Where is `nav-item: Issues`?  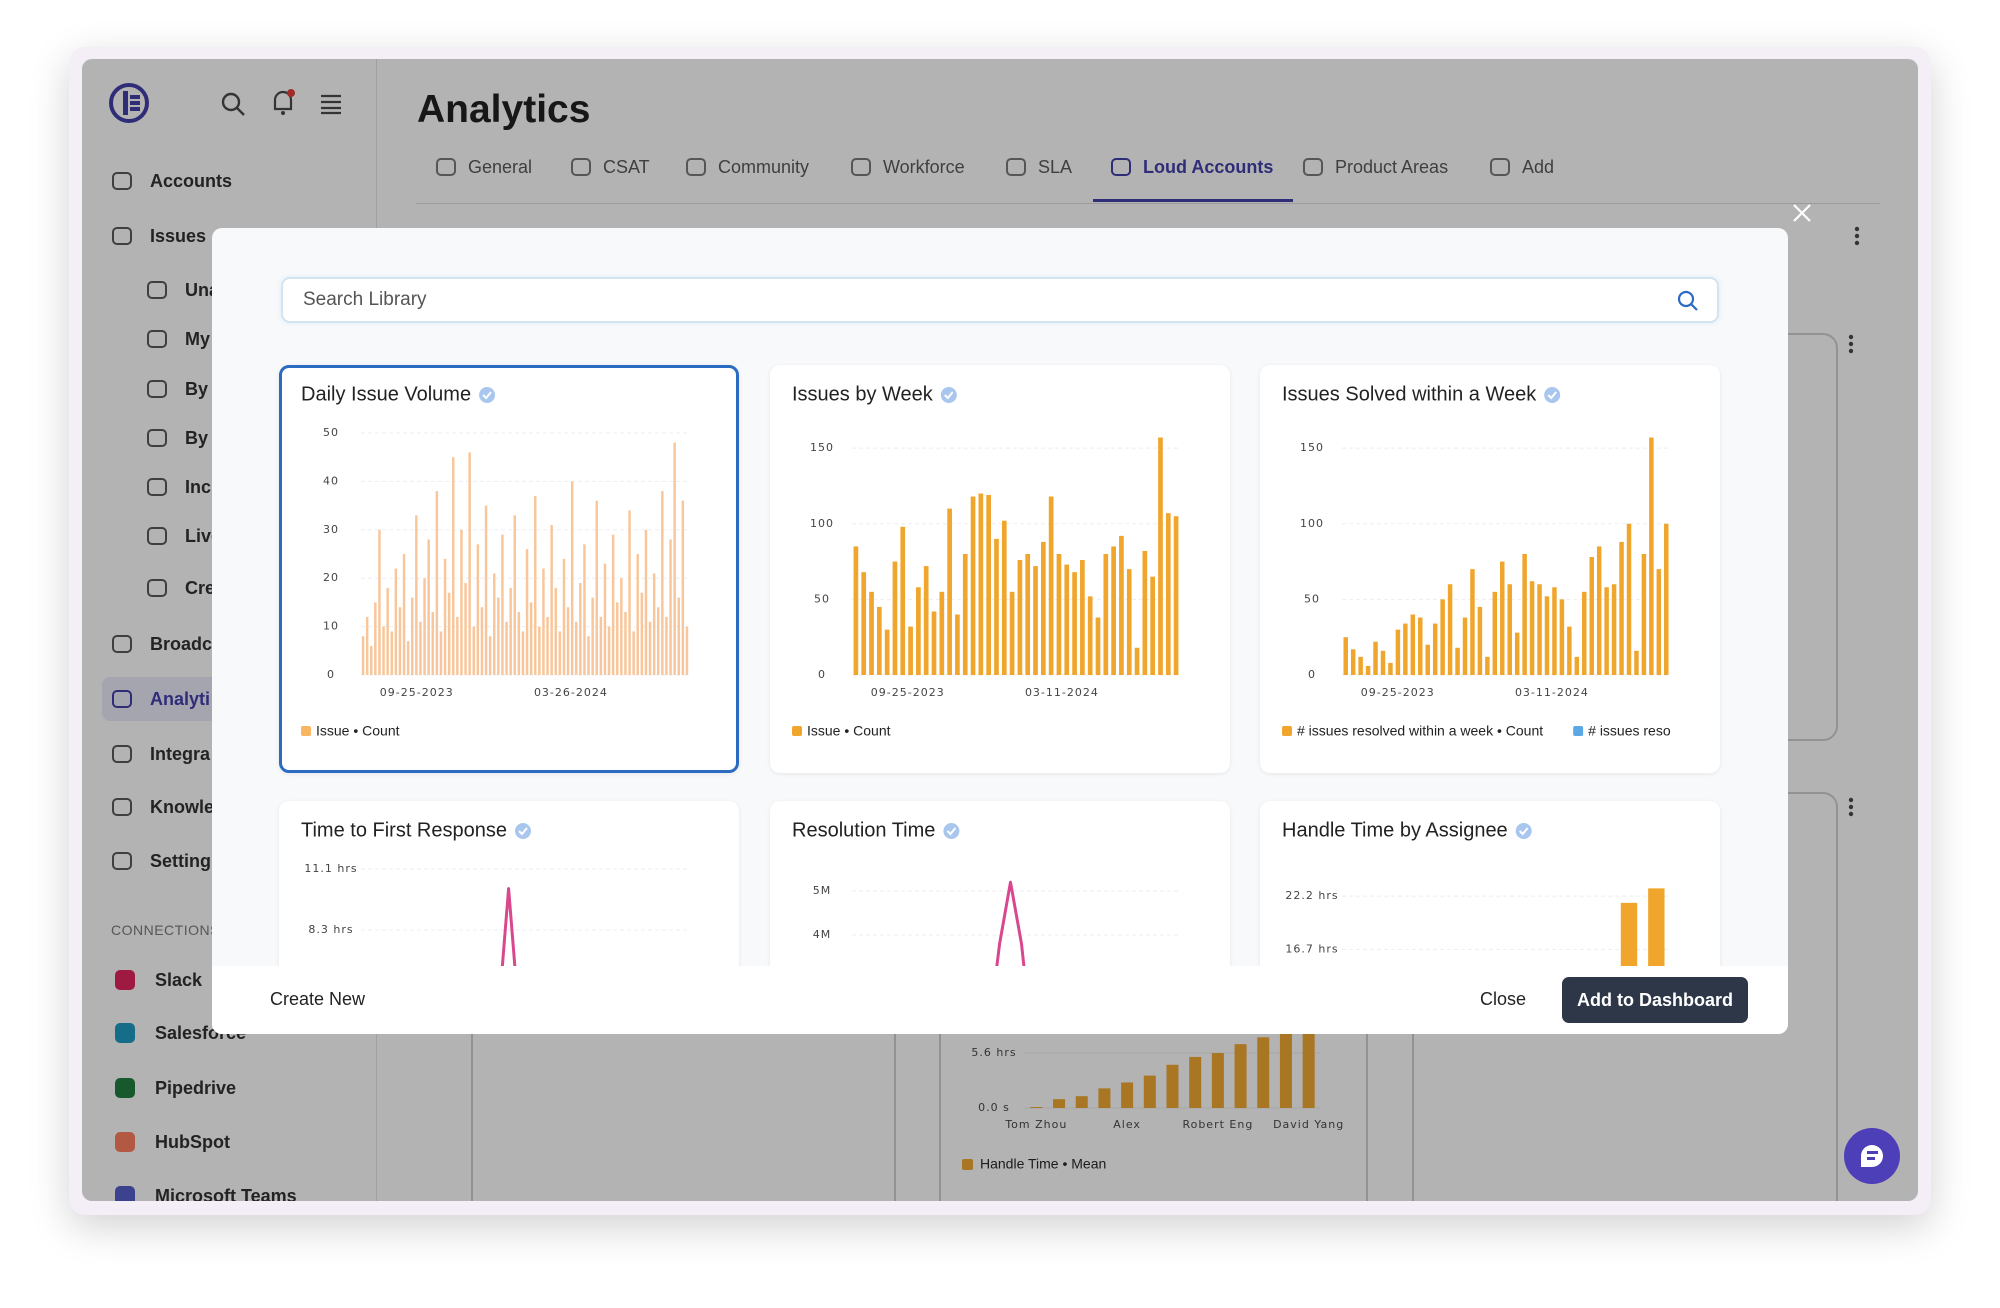
nav-item: Issues is located at coordinates (178, 236).